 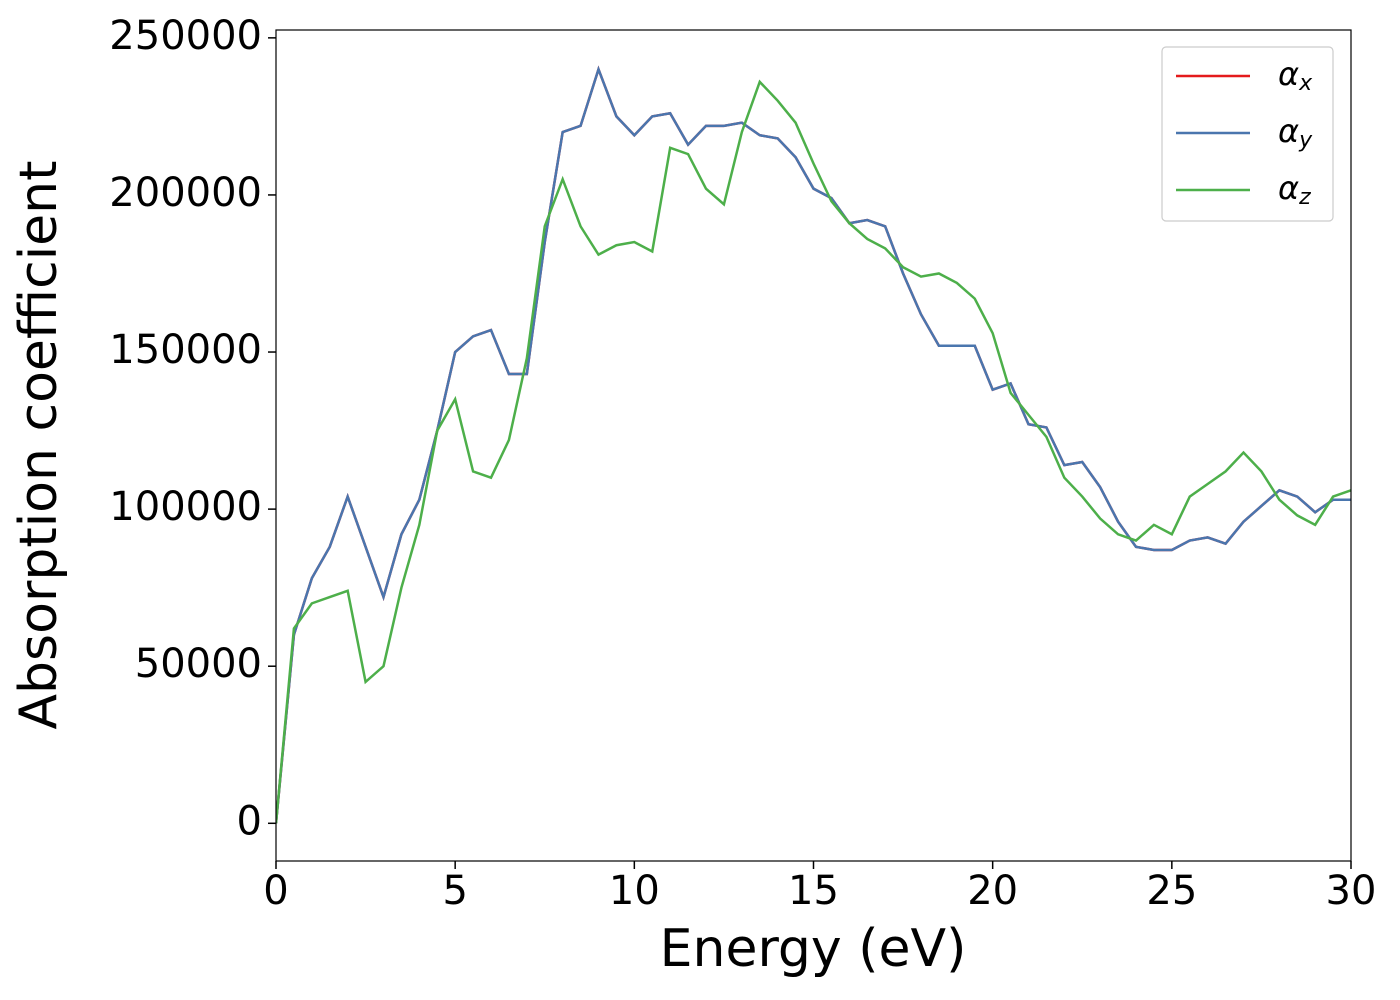 What do you see at coordinates (198, 664) in the screenshot?
I see `y-tick-label: 50000` at bounding box center [198, 664].